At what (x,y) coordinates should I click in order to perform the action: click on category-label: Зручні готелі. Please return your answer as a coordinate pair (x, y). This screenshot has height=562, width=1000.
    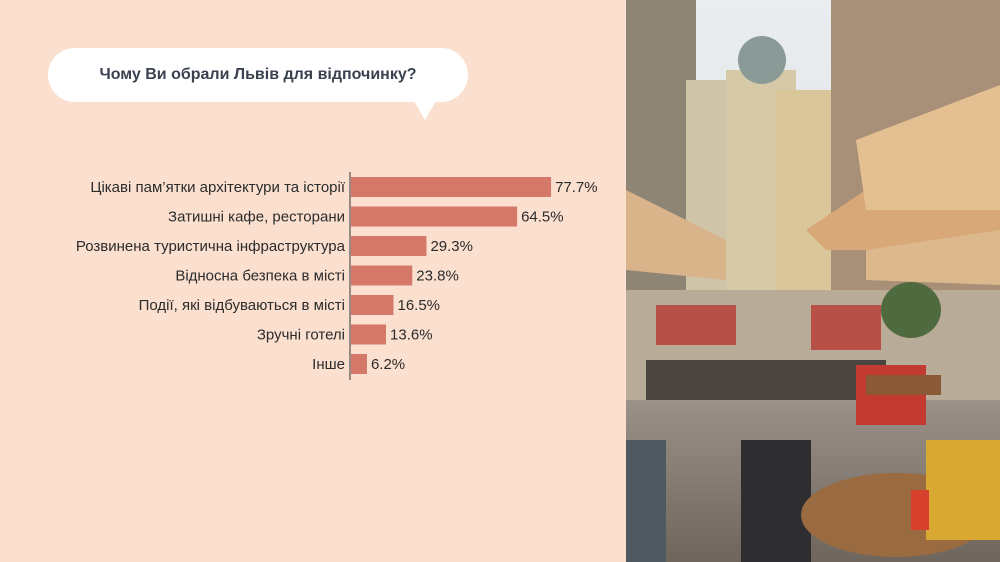
    Looking at the image, I should click on (301, 335).